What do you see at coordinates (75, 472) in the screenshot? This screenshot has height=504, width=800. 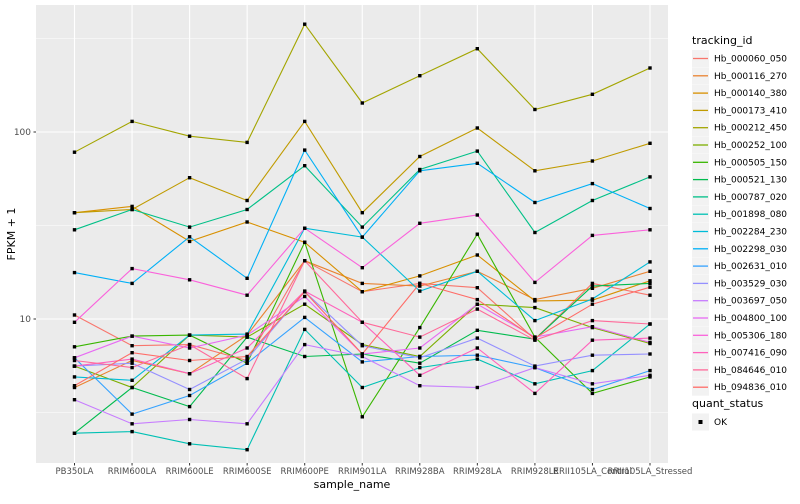 I see `x-tick-label: PB350LA` at bounding box center [75, 472].